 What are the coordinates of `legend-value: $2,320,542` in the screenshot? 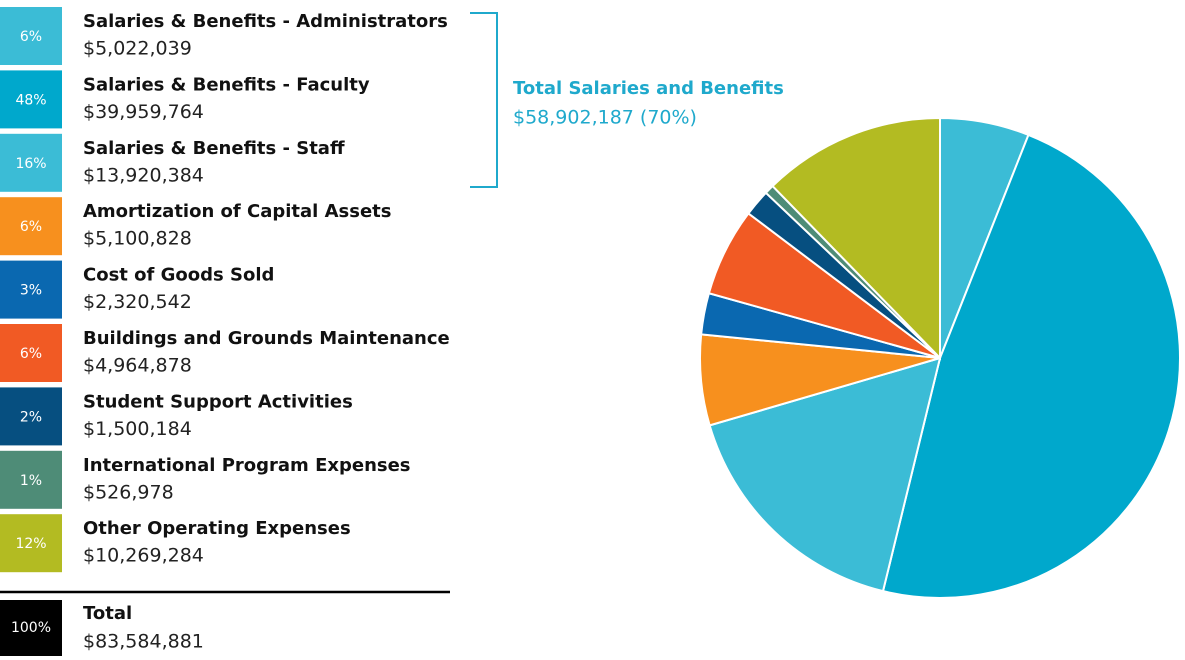 It's located at (137, 302).